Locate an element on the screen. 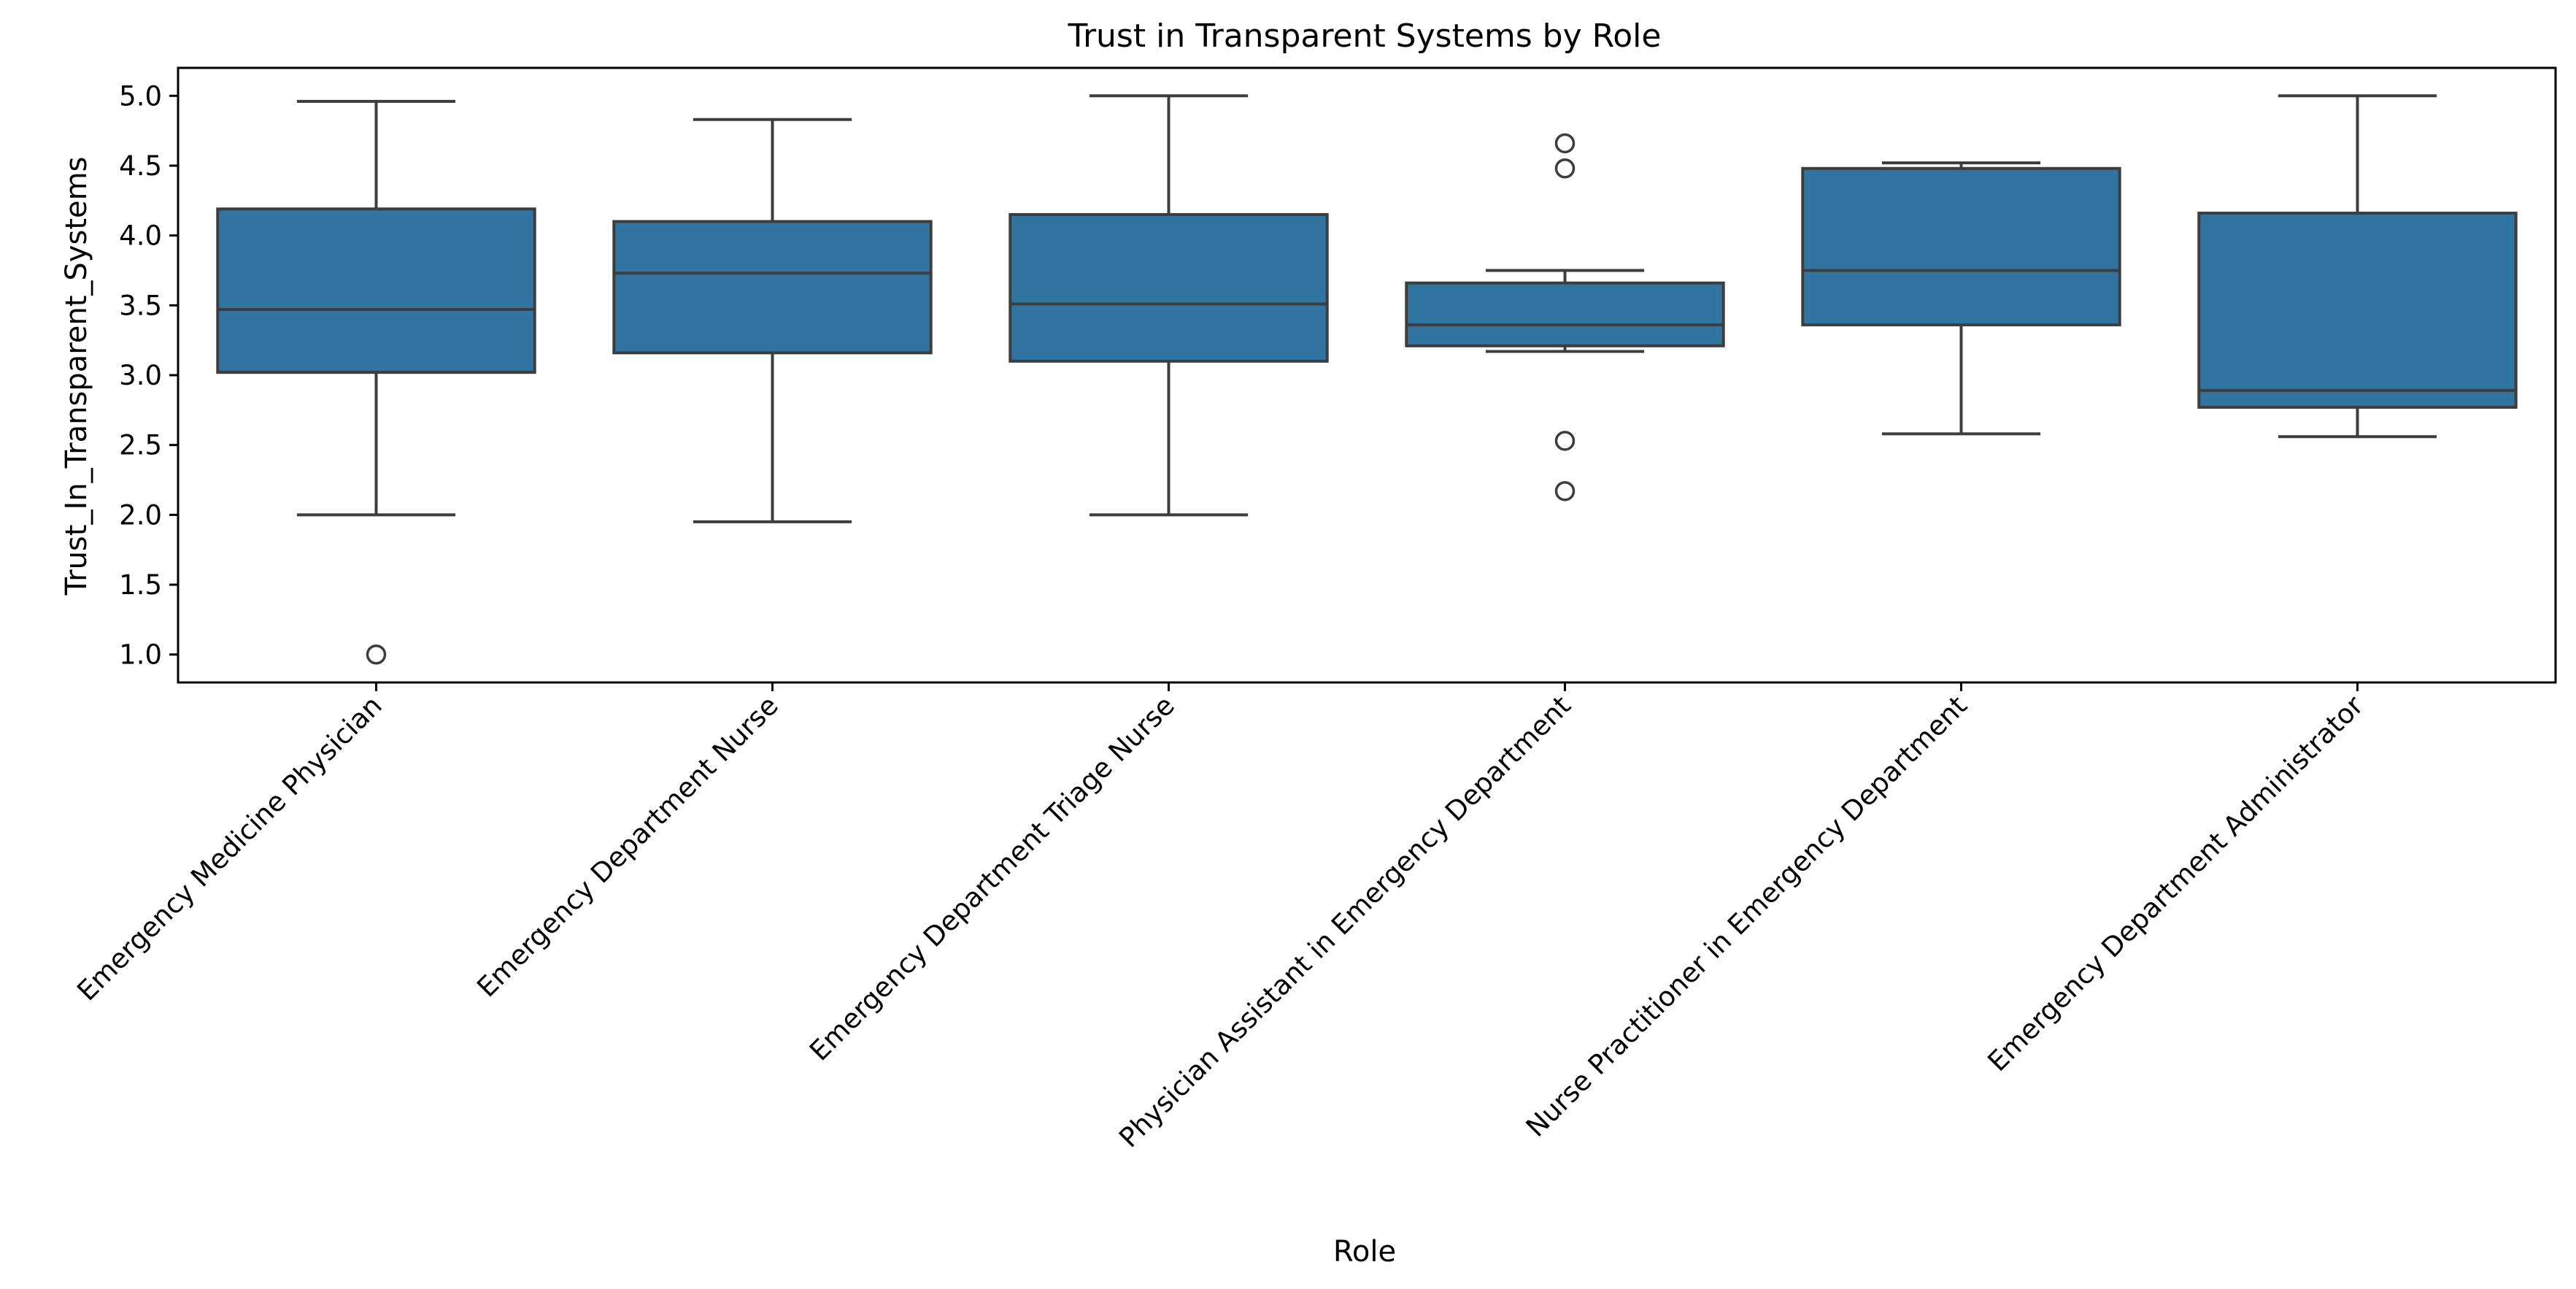 The height and width of the screenshot is (1289, 2576). chart-title: Trust in Transparent Systems by Role is located at coordinates (1365, 37).